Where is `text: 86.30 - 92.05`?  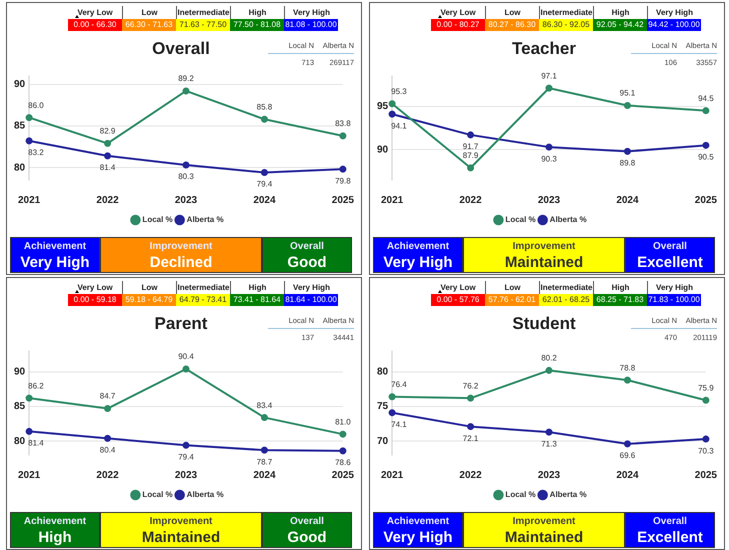 text: 86.30 - 92.05 is located at coordinates (566, 25).